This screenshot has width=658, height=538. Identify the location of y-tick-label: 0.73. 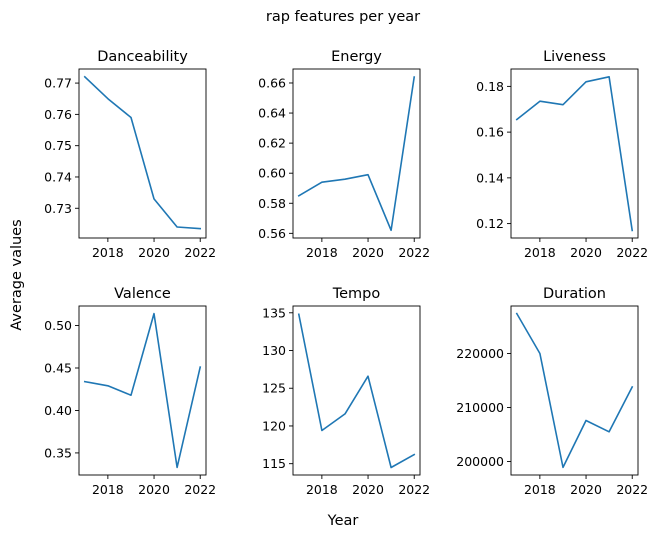
(58, 208).